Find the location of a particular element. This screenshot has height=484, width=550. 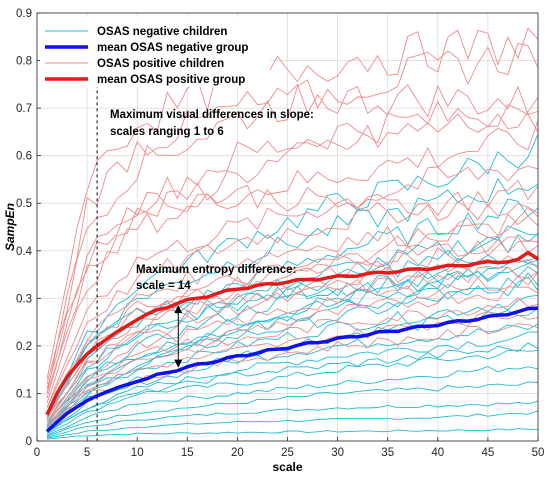

y-tick-label: 0.8 is located at coordinates (24, 62).